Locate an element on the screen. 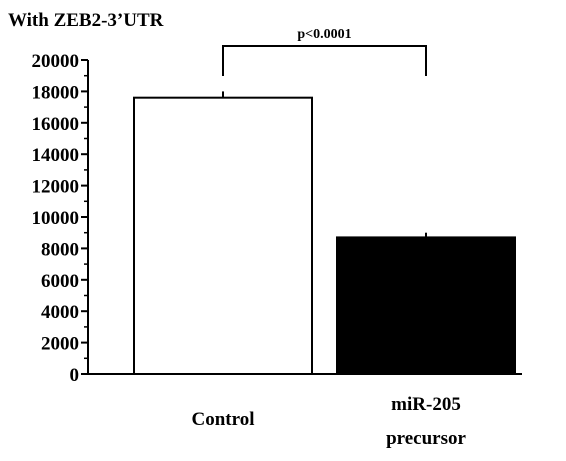 This screenshot has width=566, height=461. y-tick-label: 20000 is located at coordinates (56, 61).